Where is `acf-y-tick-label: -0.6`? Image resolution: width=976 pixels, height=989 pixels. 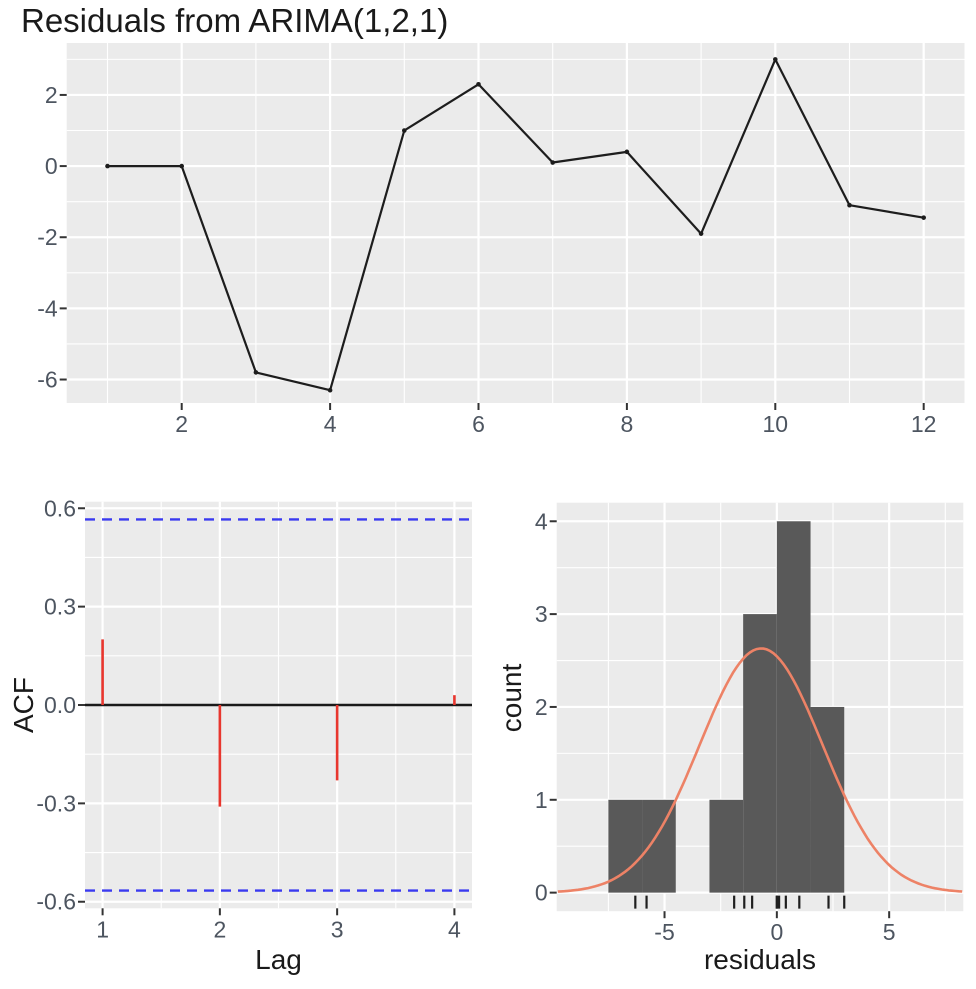 acf-y-tick-label: -0.6 is located at coordinates (56, 902).